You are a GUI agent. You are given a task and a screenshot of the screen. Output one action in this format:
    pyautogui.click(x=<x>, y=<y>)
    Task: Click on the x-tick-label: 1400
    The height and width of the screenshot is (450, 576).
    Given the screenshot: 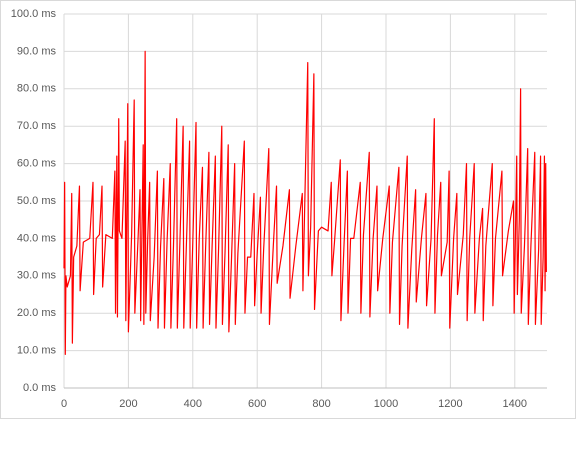 What is the action you would take?
    pyautogui.click(x=515, y=404)
    